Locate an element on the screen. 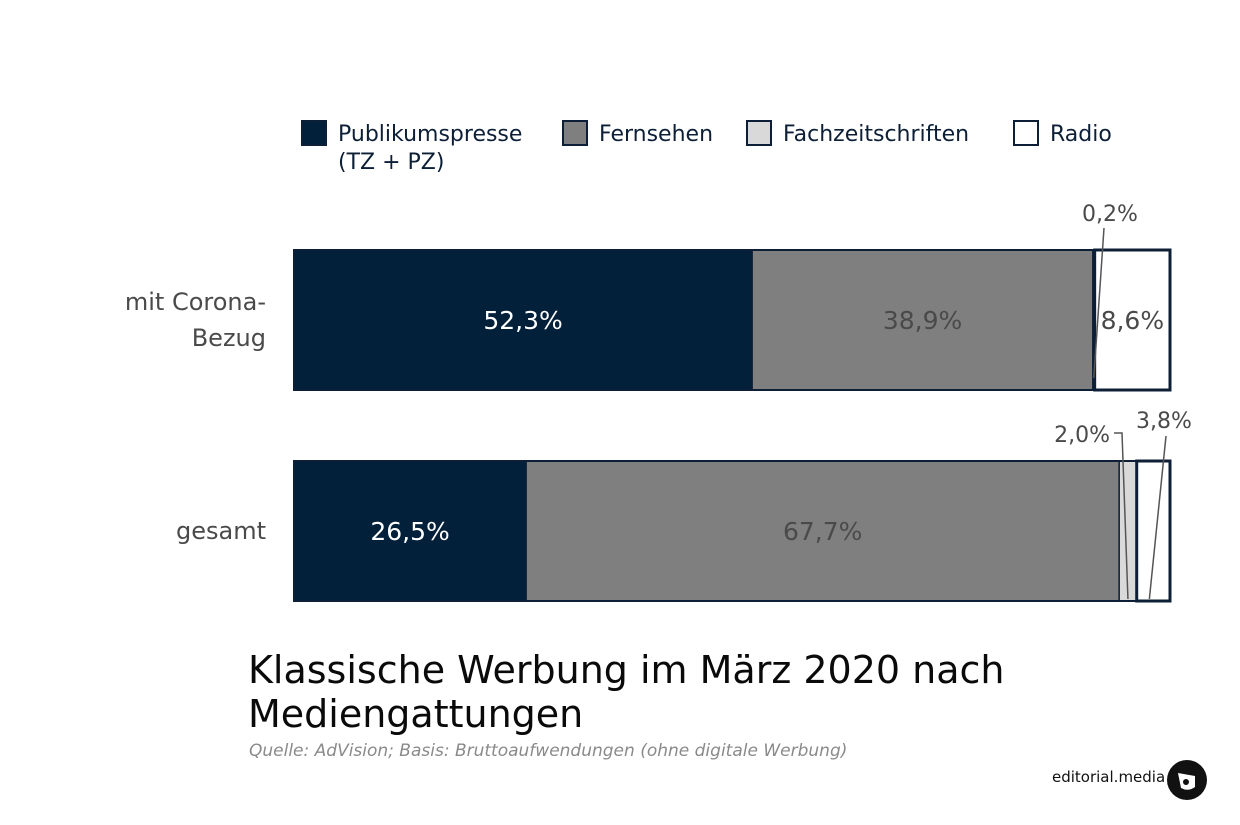  bar-mit-corona-bezug-publikumspresse is located at coordinates (523, 320).